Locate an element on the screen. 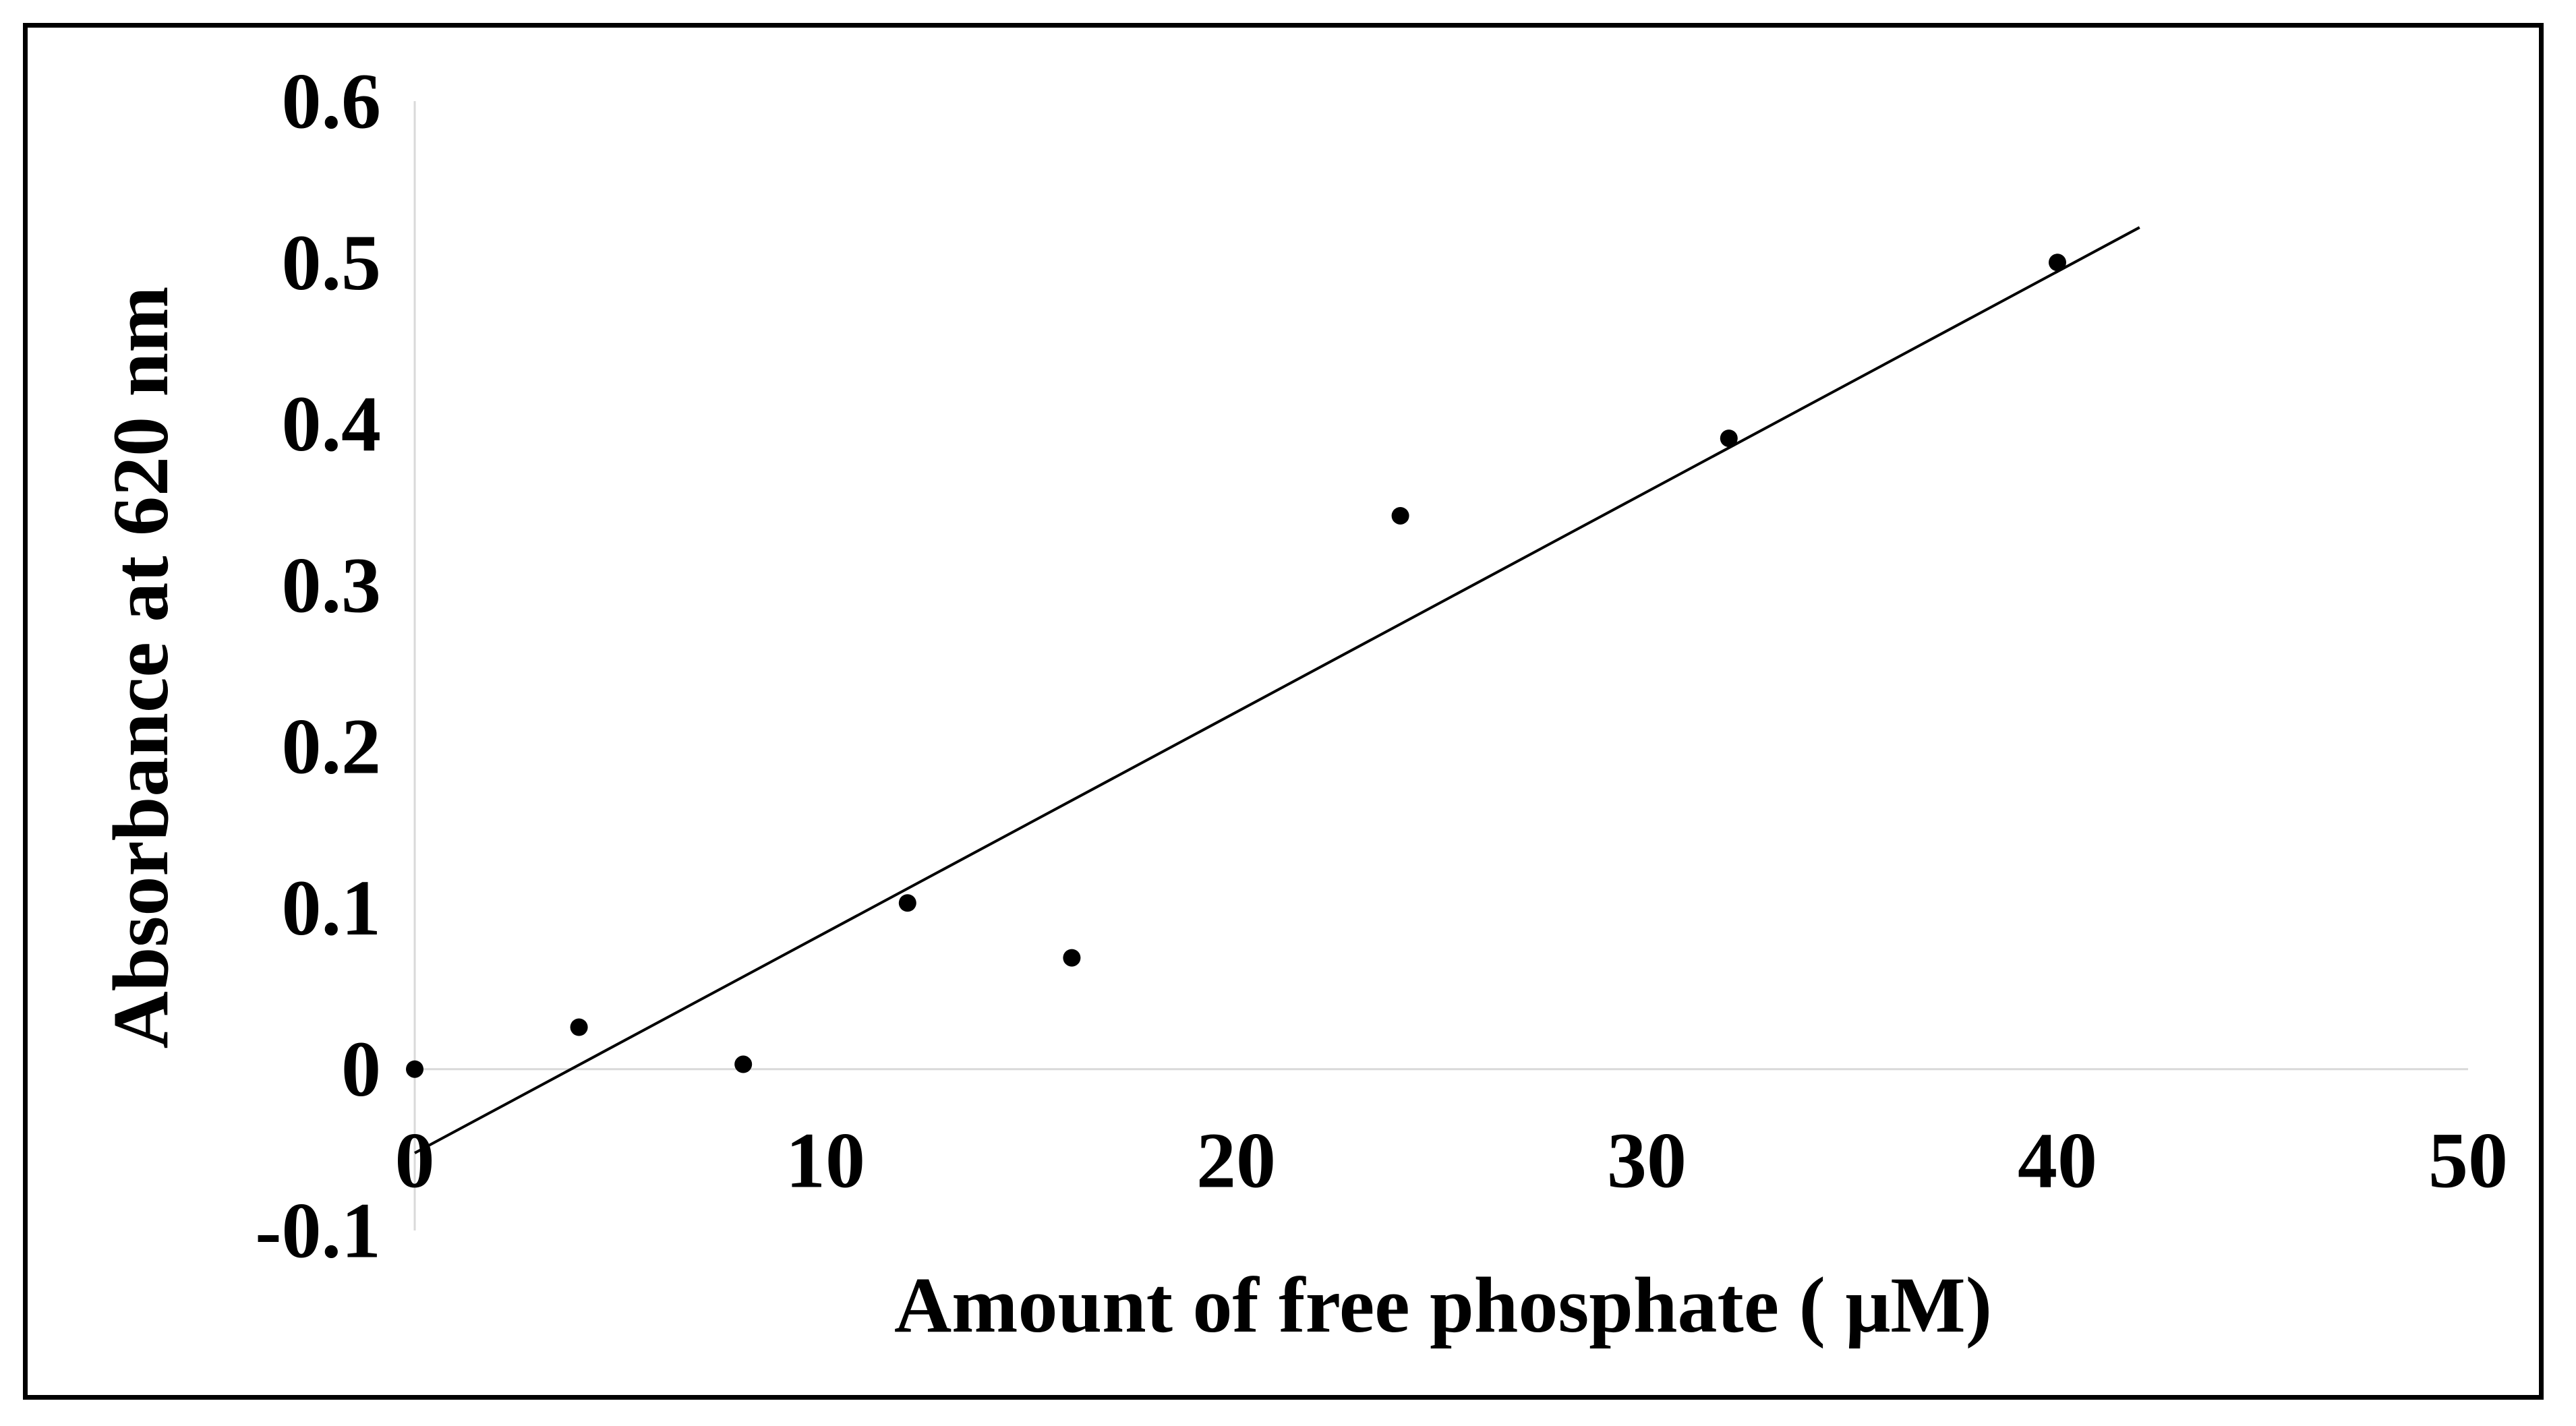 This screenshot has width=2576, height=1426. y-tick-label: 0.1 is located at coordinates (332, 908).